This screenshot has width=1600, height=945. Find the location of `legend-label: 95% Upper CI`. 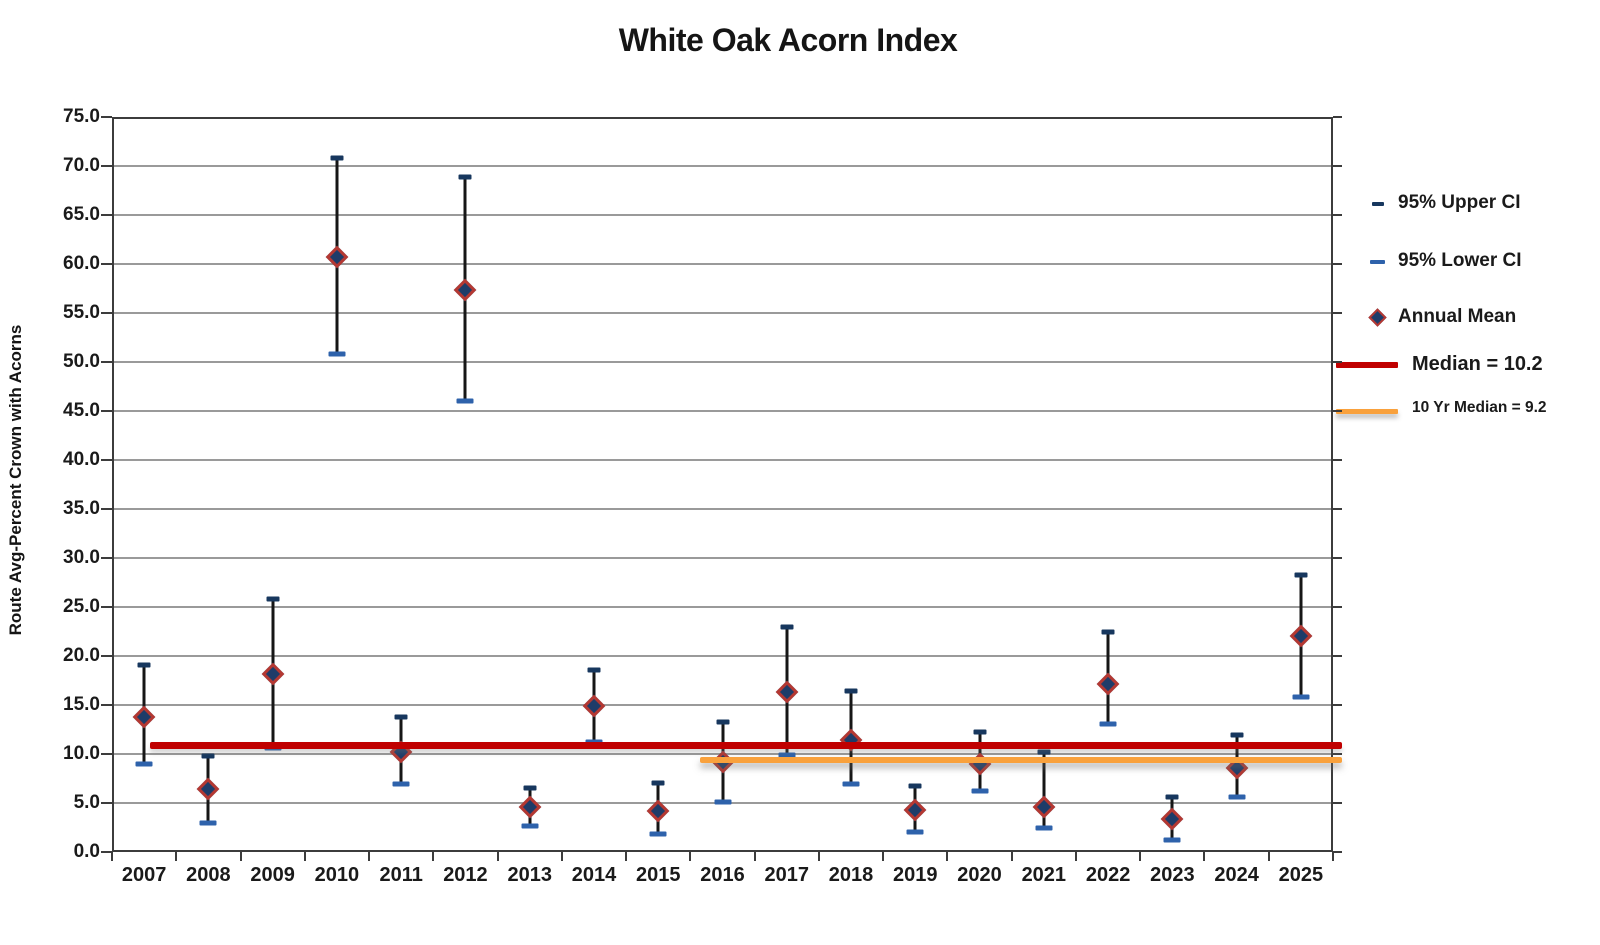

legend-label: 95% Upper CI is located at coordinates (1459, 202).